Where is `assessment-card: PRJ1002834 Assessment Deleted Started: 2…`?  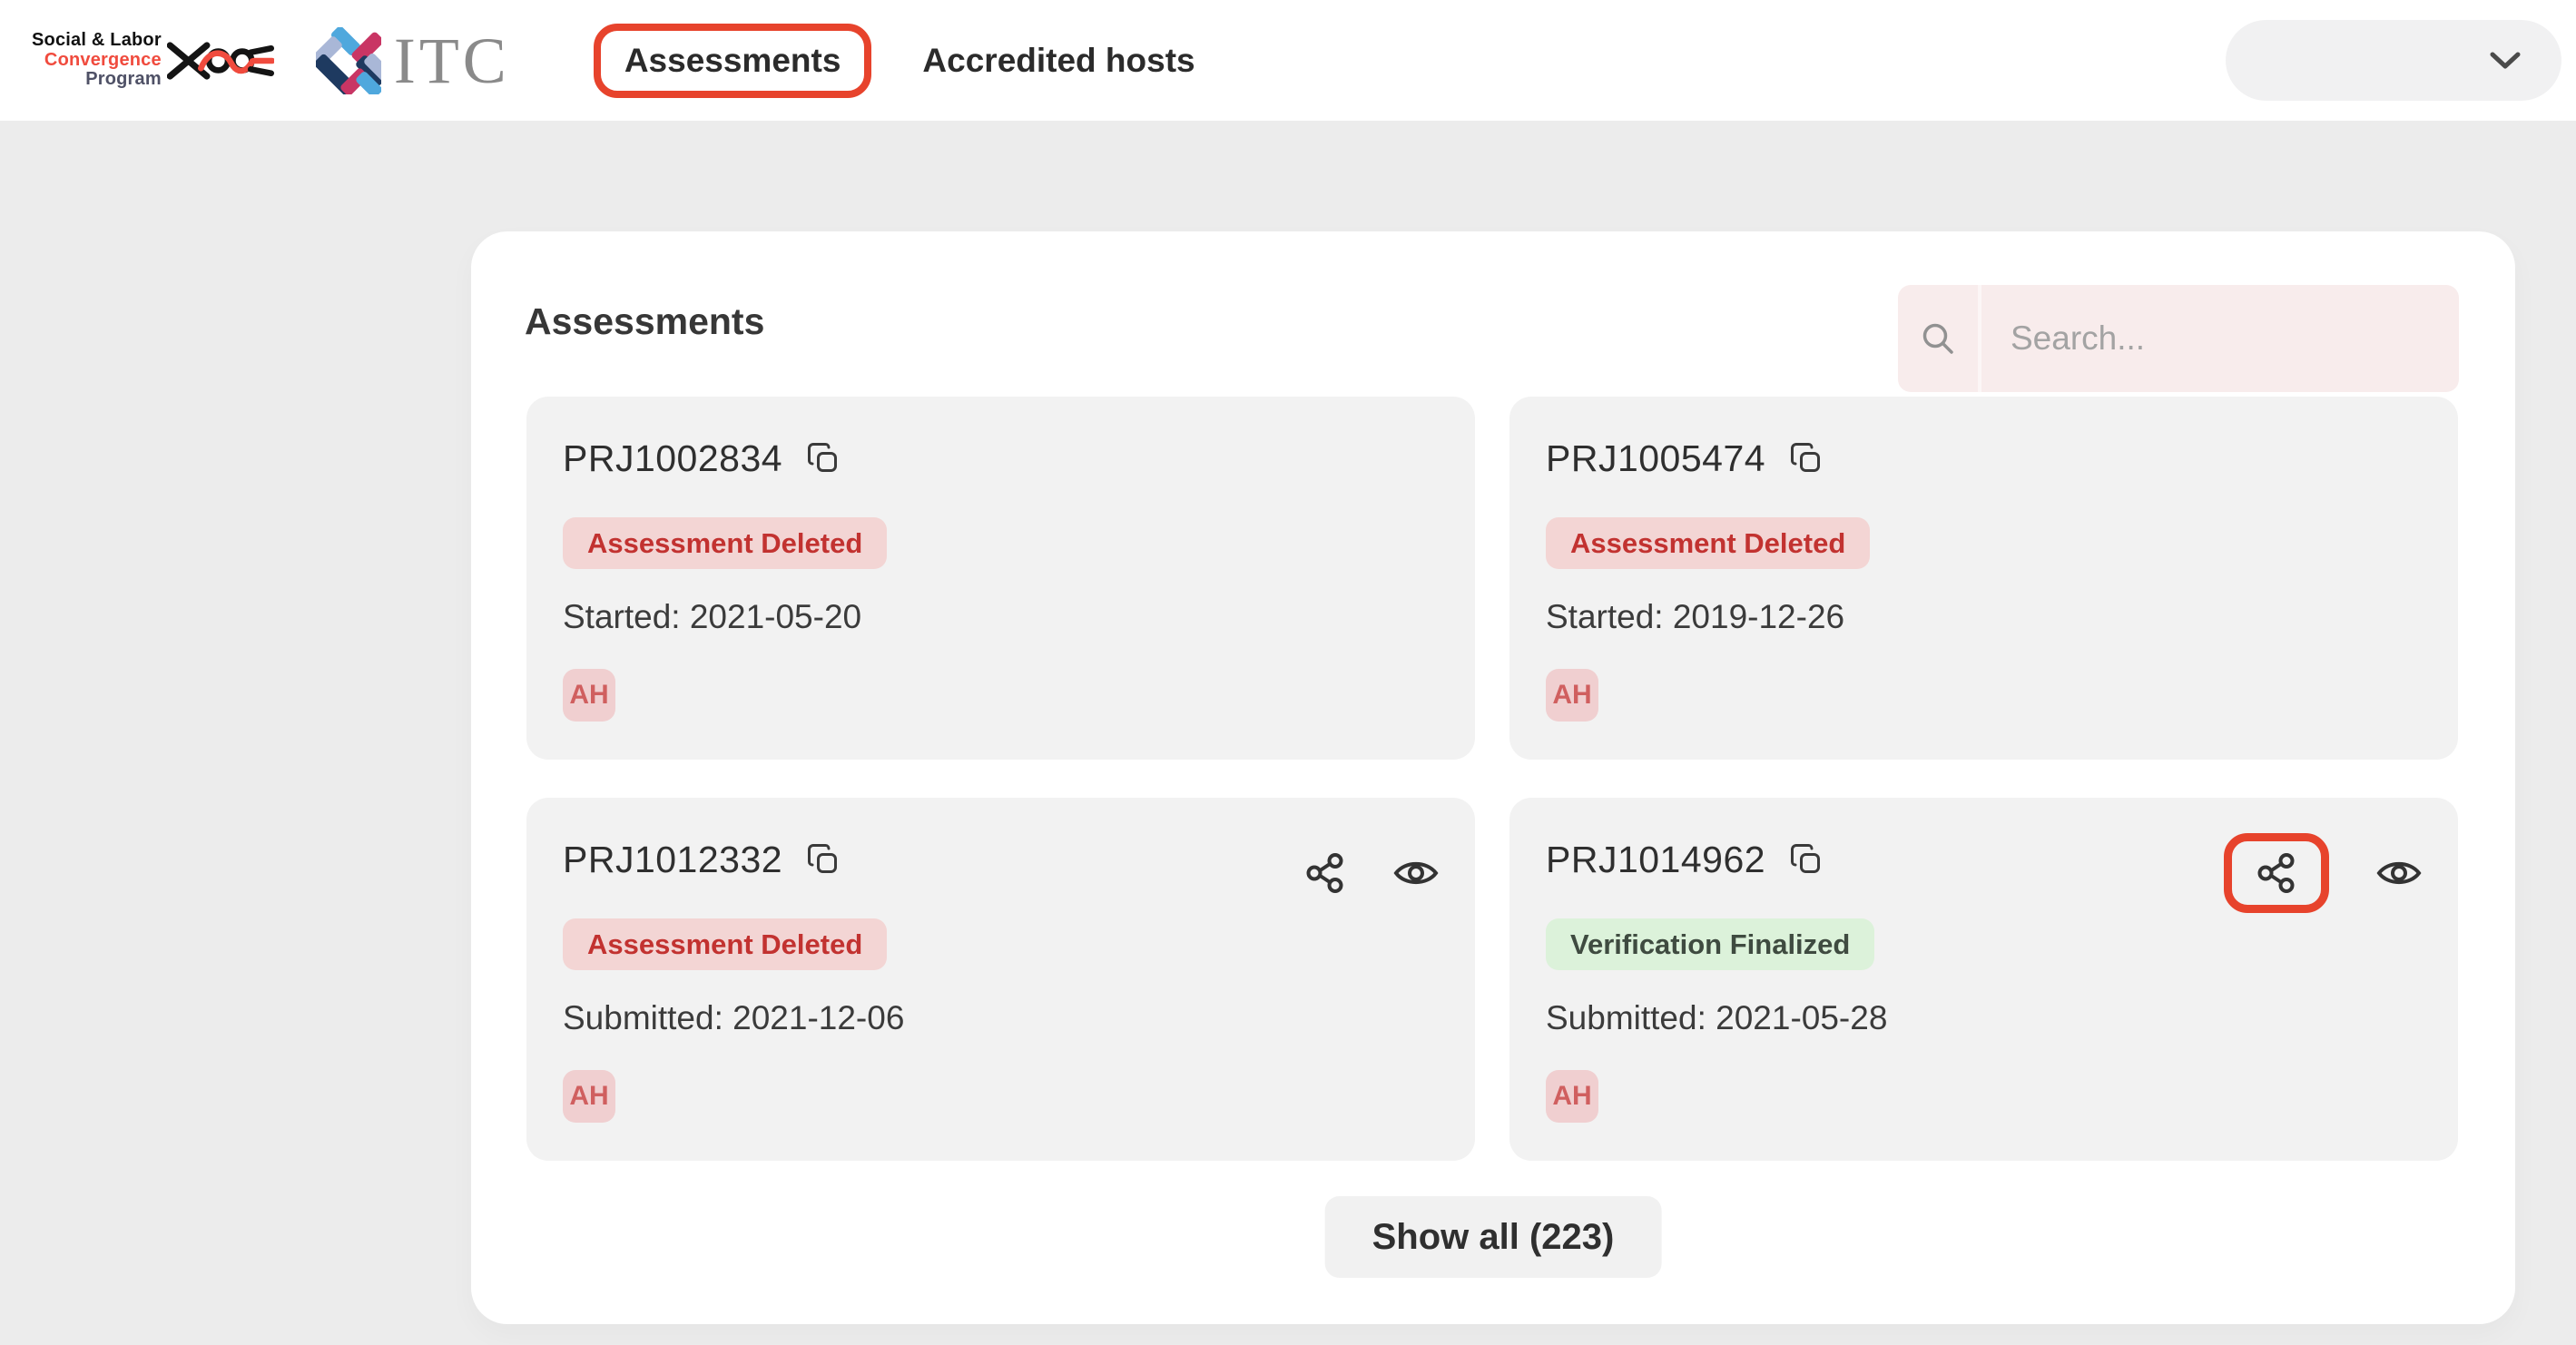
assessment-card: PRJ1002834 Assessment Deleted Started: 2… is located at coordinates (1000, 578).